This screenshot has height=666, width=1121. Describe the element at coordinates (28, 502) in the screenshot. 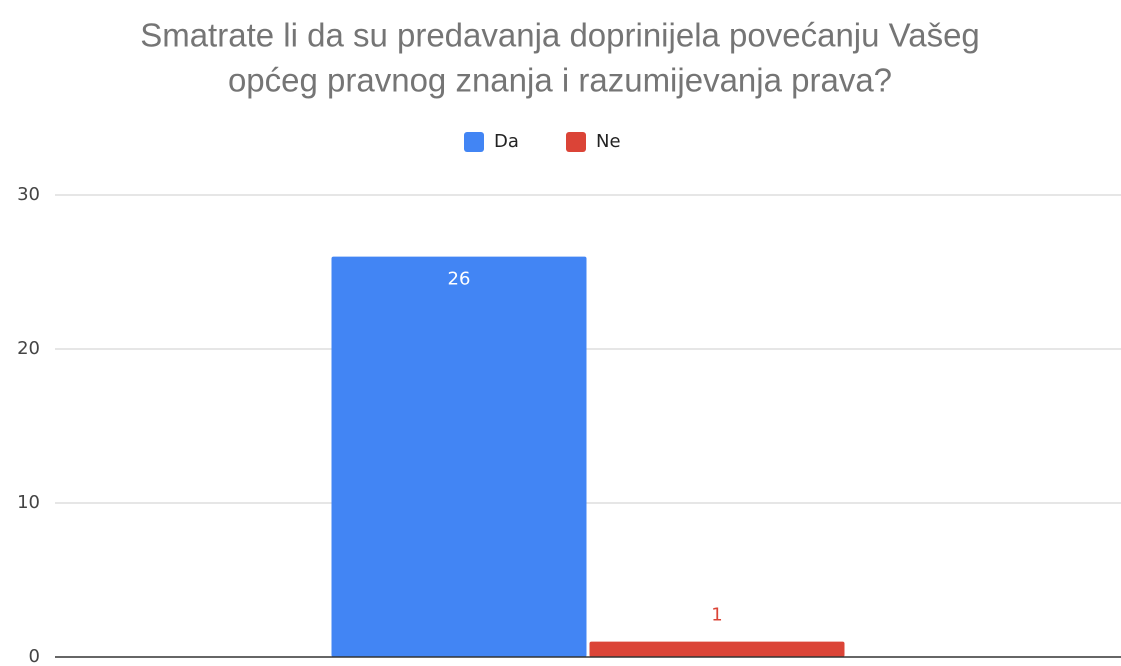

I see `y-tick-label: 10` at that location.